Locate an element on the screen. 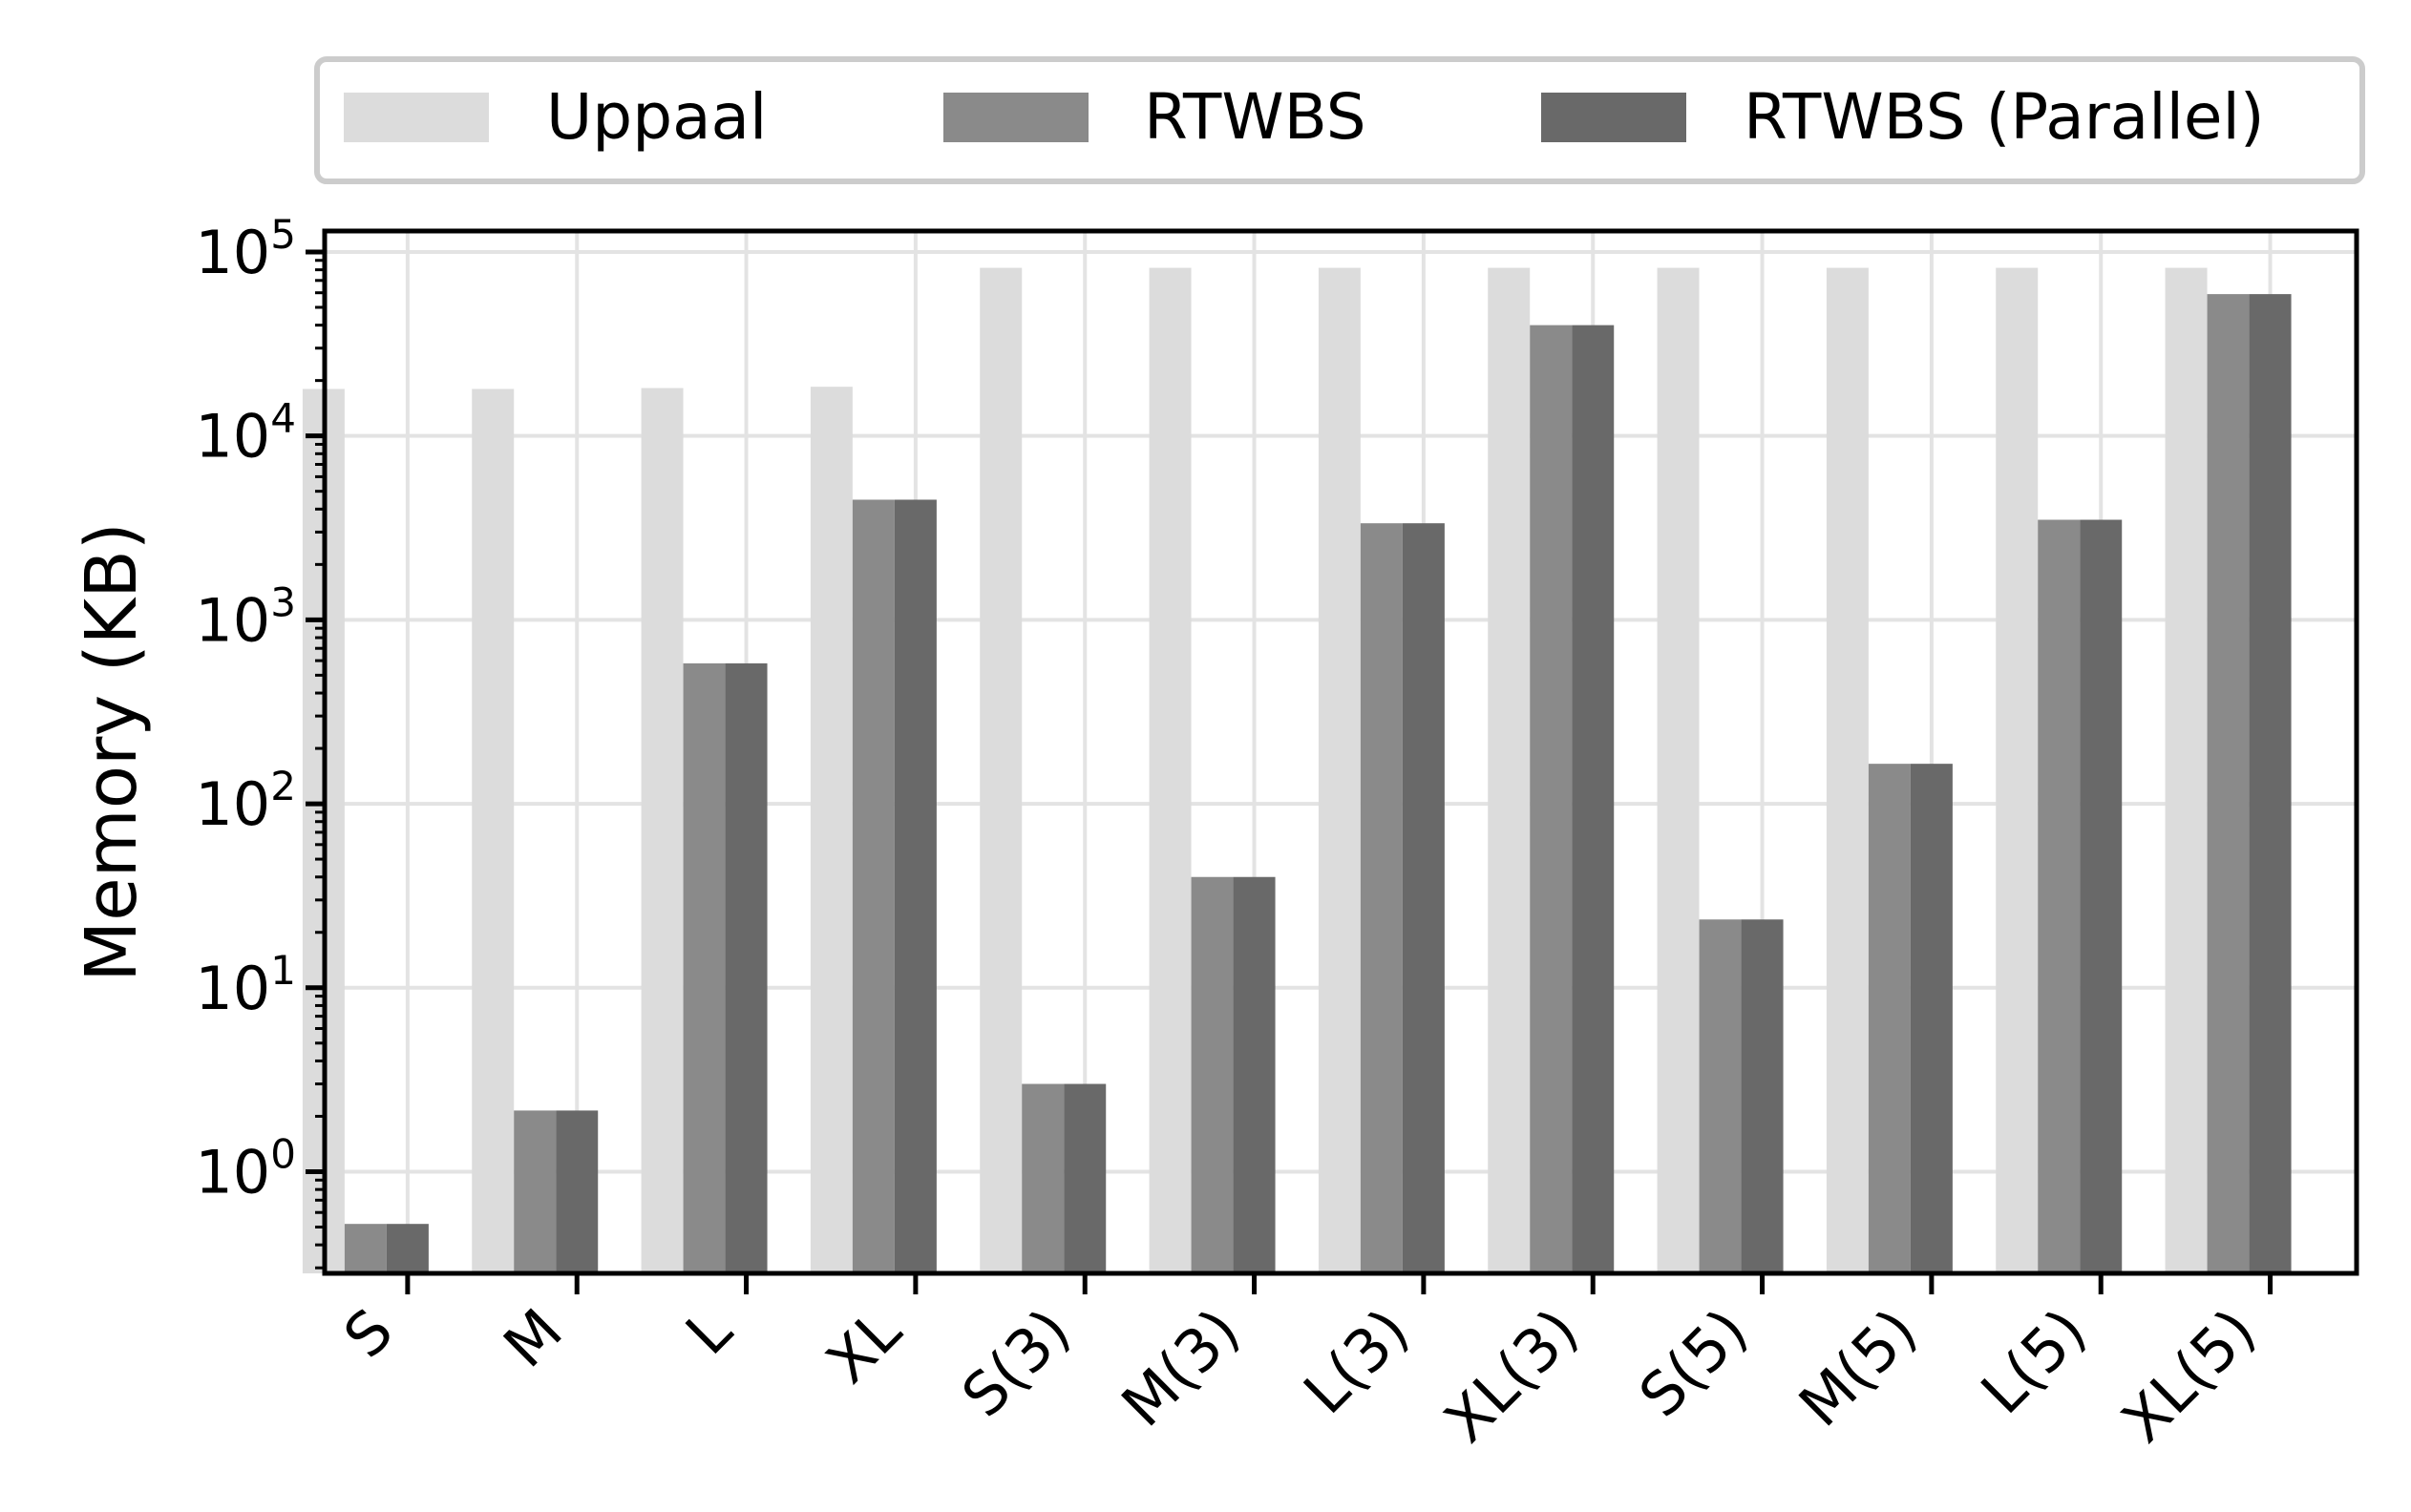 The height and width of the screenshot is (1512, 2411). bar-rtwbs-parallel-l is located at coordinates (746, 968).